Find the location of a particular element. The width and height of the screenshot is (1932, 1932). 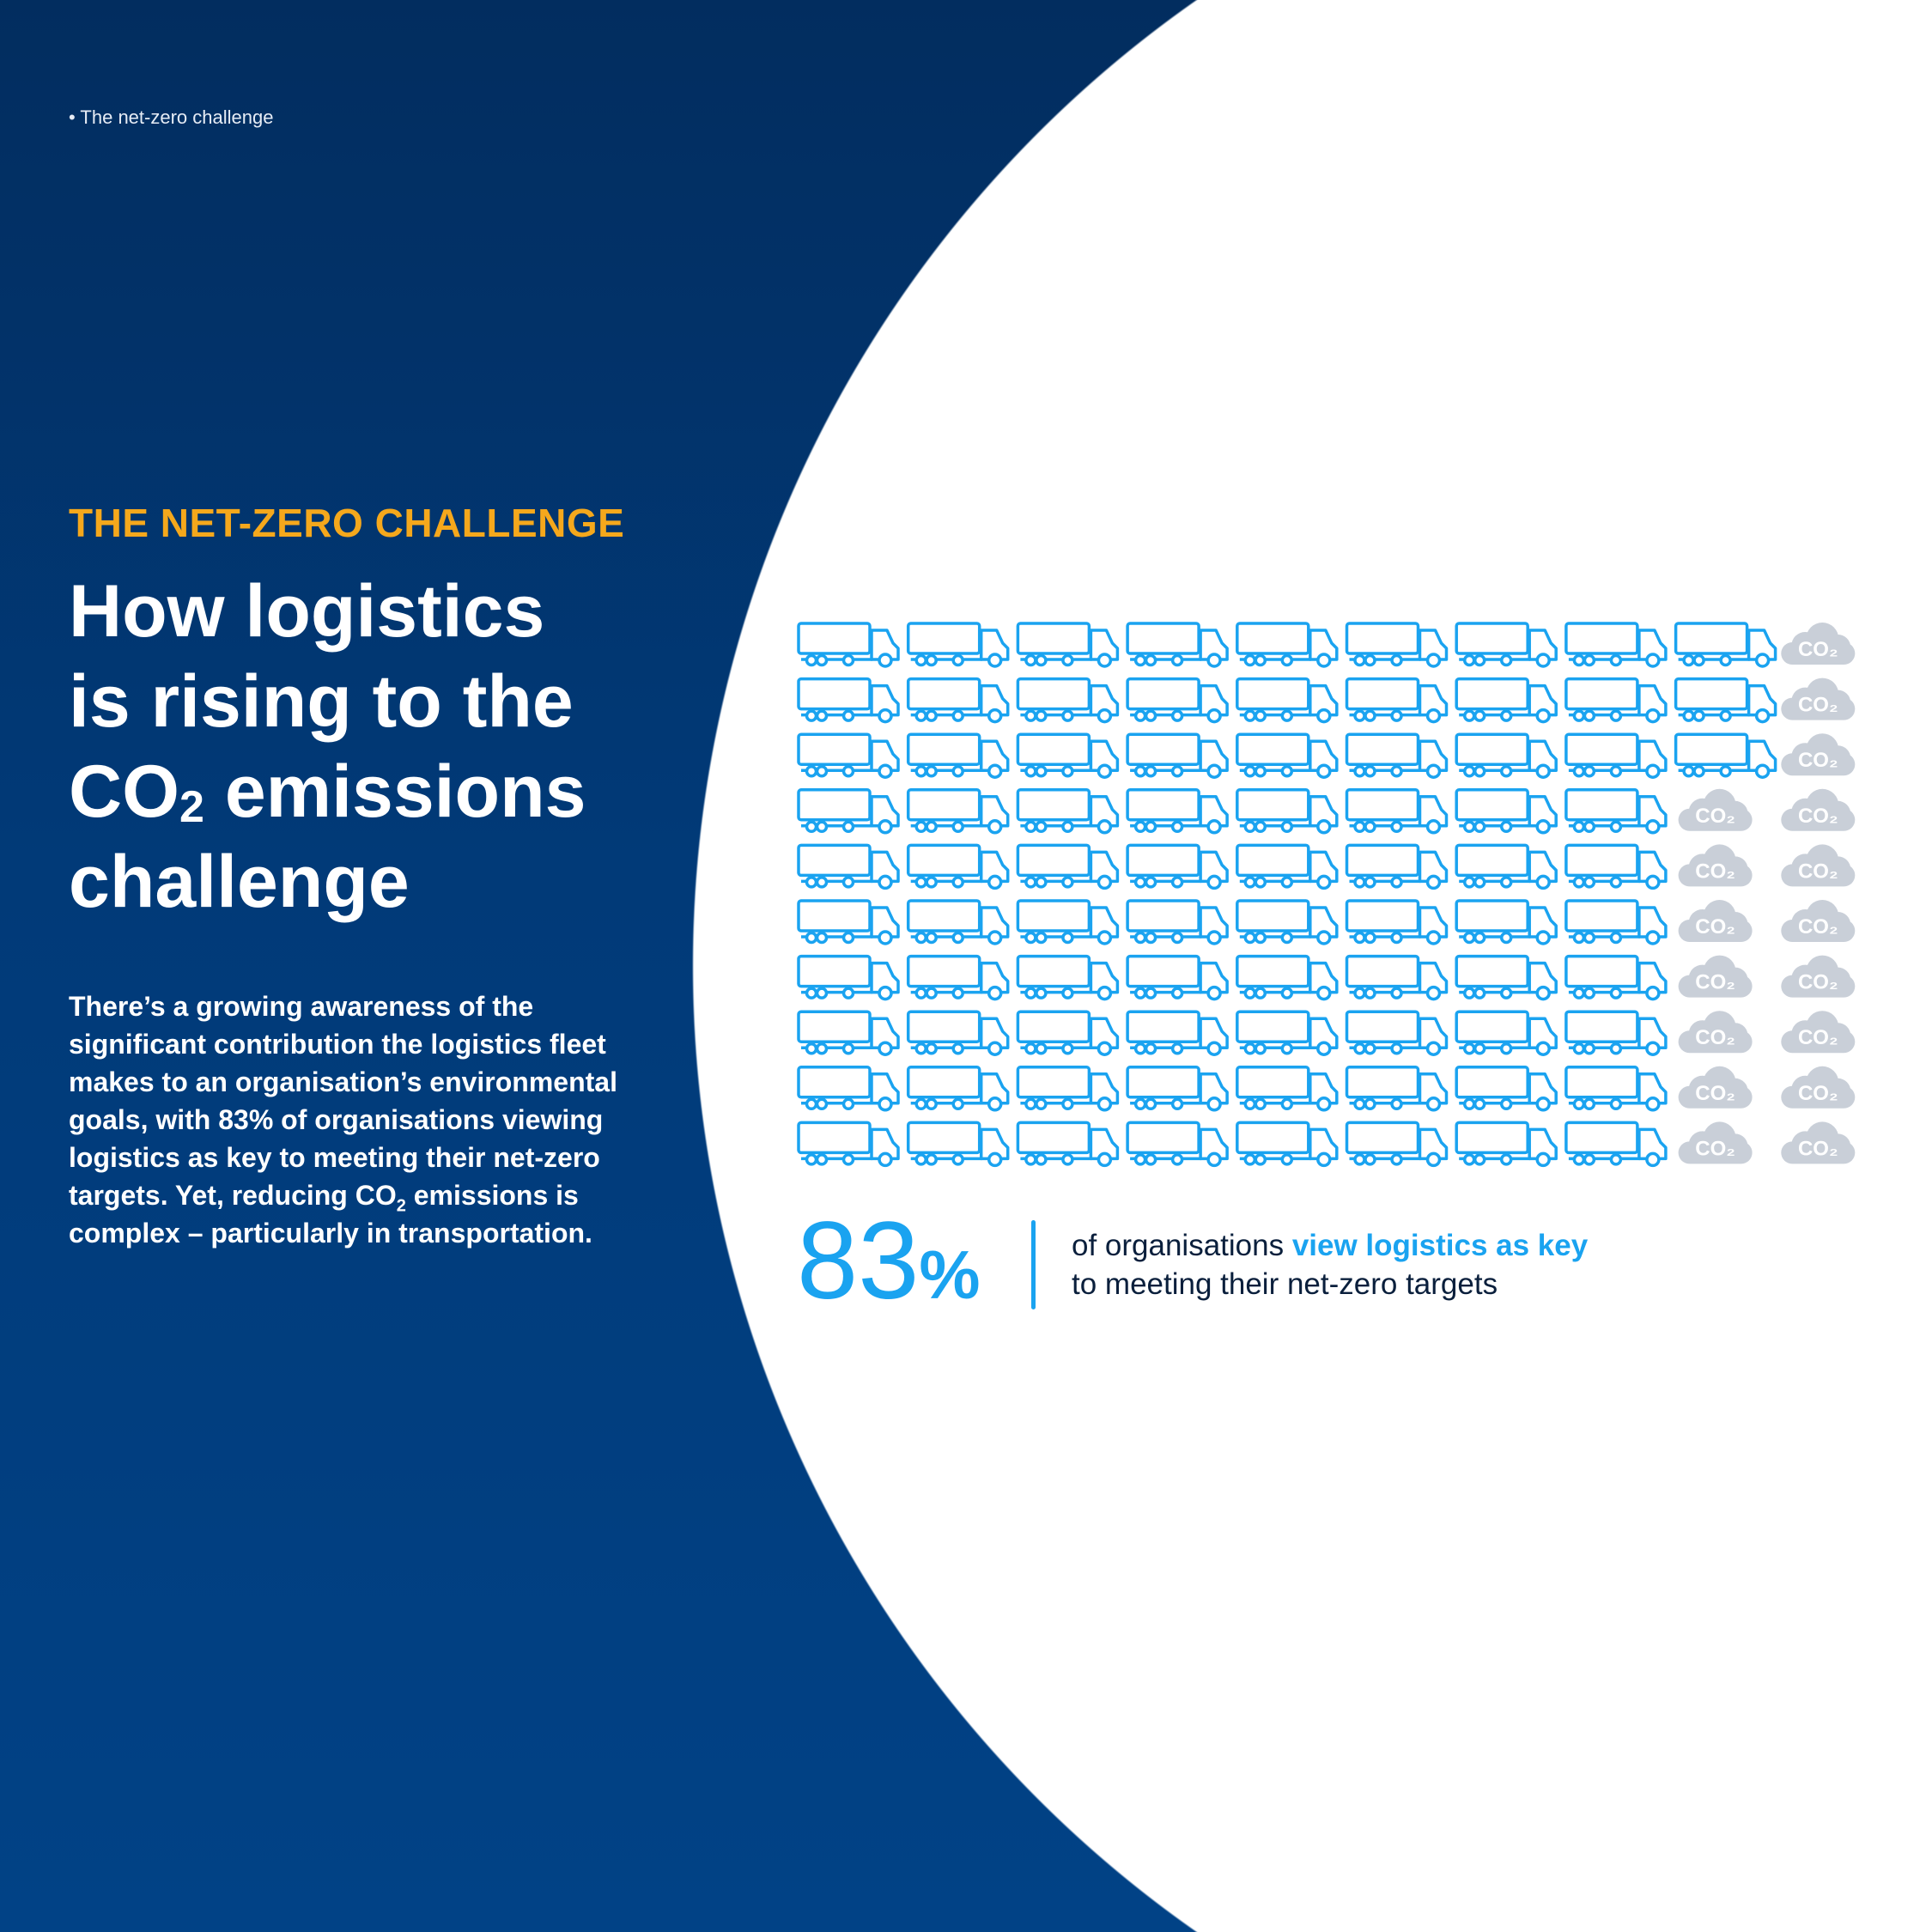

stat-value: 83% is located at coordinates (889, 1261).